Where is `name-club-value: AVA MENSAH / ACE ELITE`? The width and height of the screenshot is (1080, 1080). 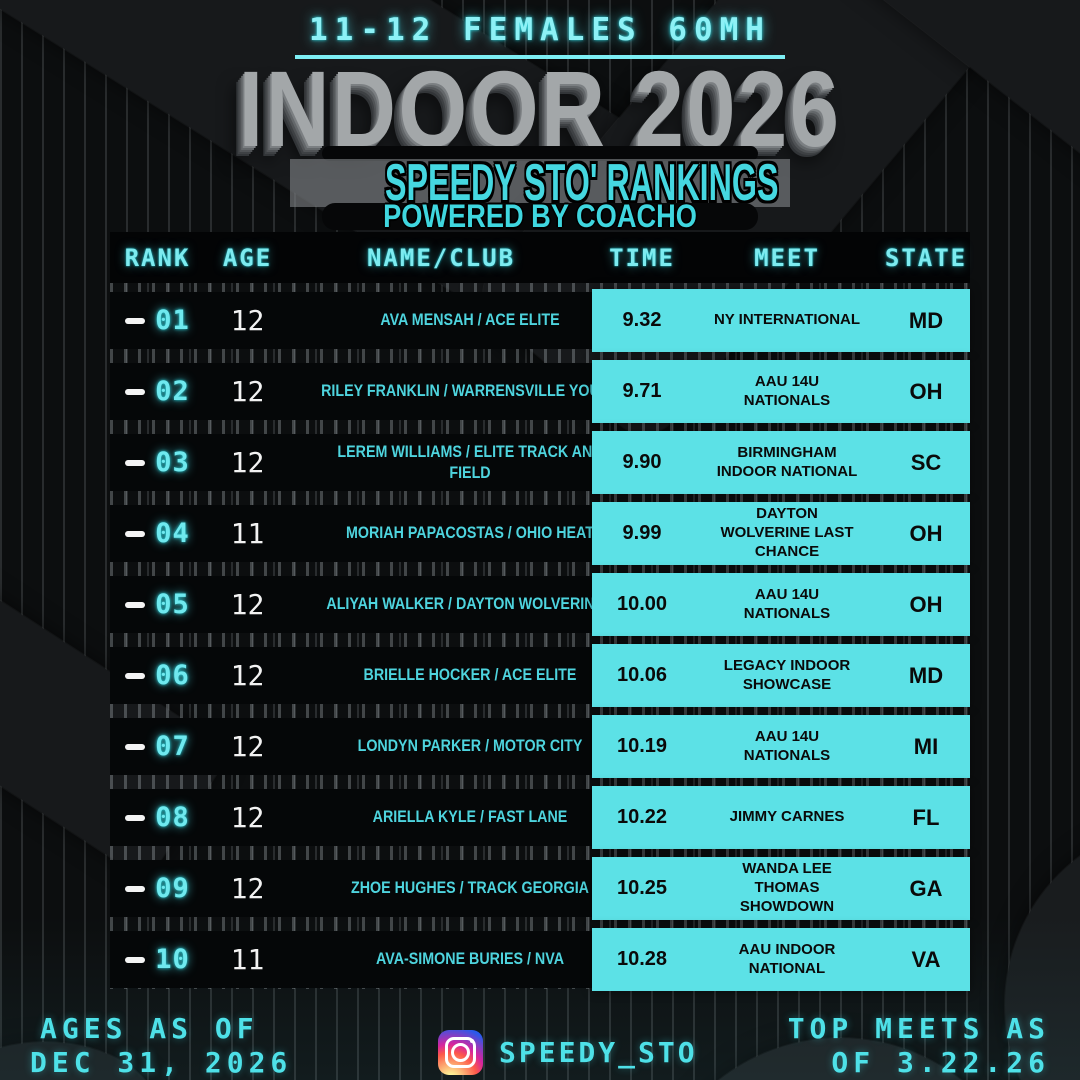 name-club-value: AVA MENSAH / ACE ELITE is located at coordinates (470, 320).